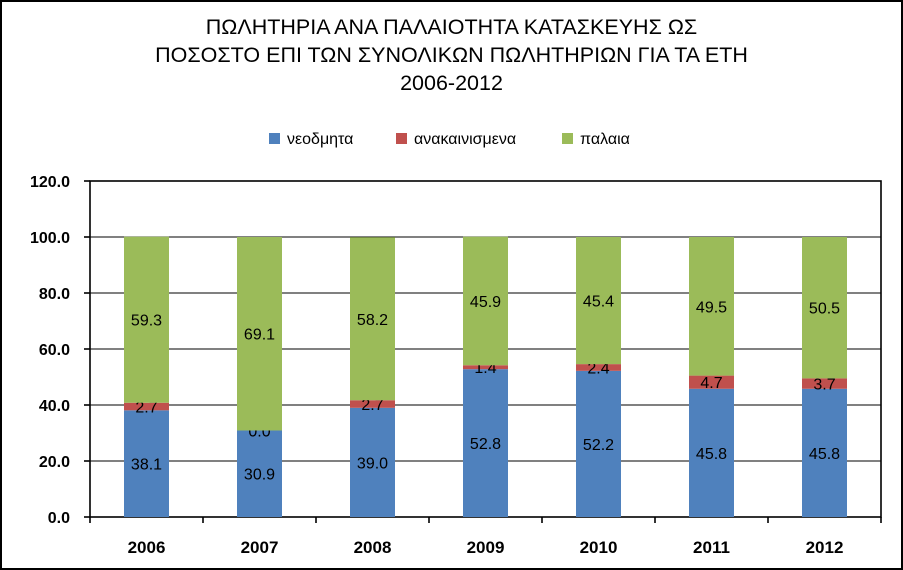  I want to click on data-label-παλαια-2012: 50.5, so click(824, 309).